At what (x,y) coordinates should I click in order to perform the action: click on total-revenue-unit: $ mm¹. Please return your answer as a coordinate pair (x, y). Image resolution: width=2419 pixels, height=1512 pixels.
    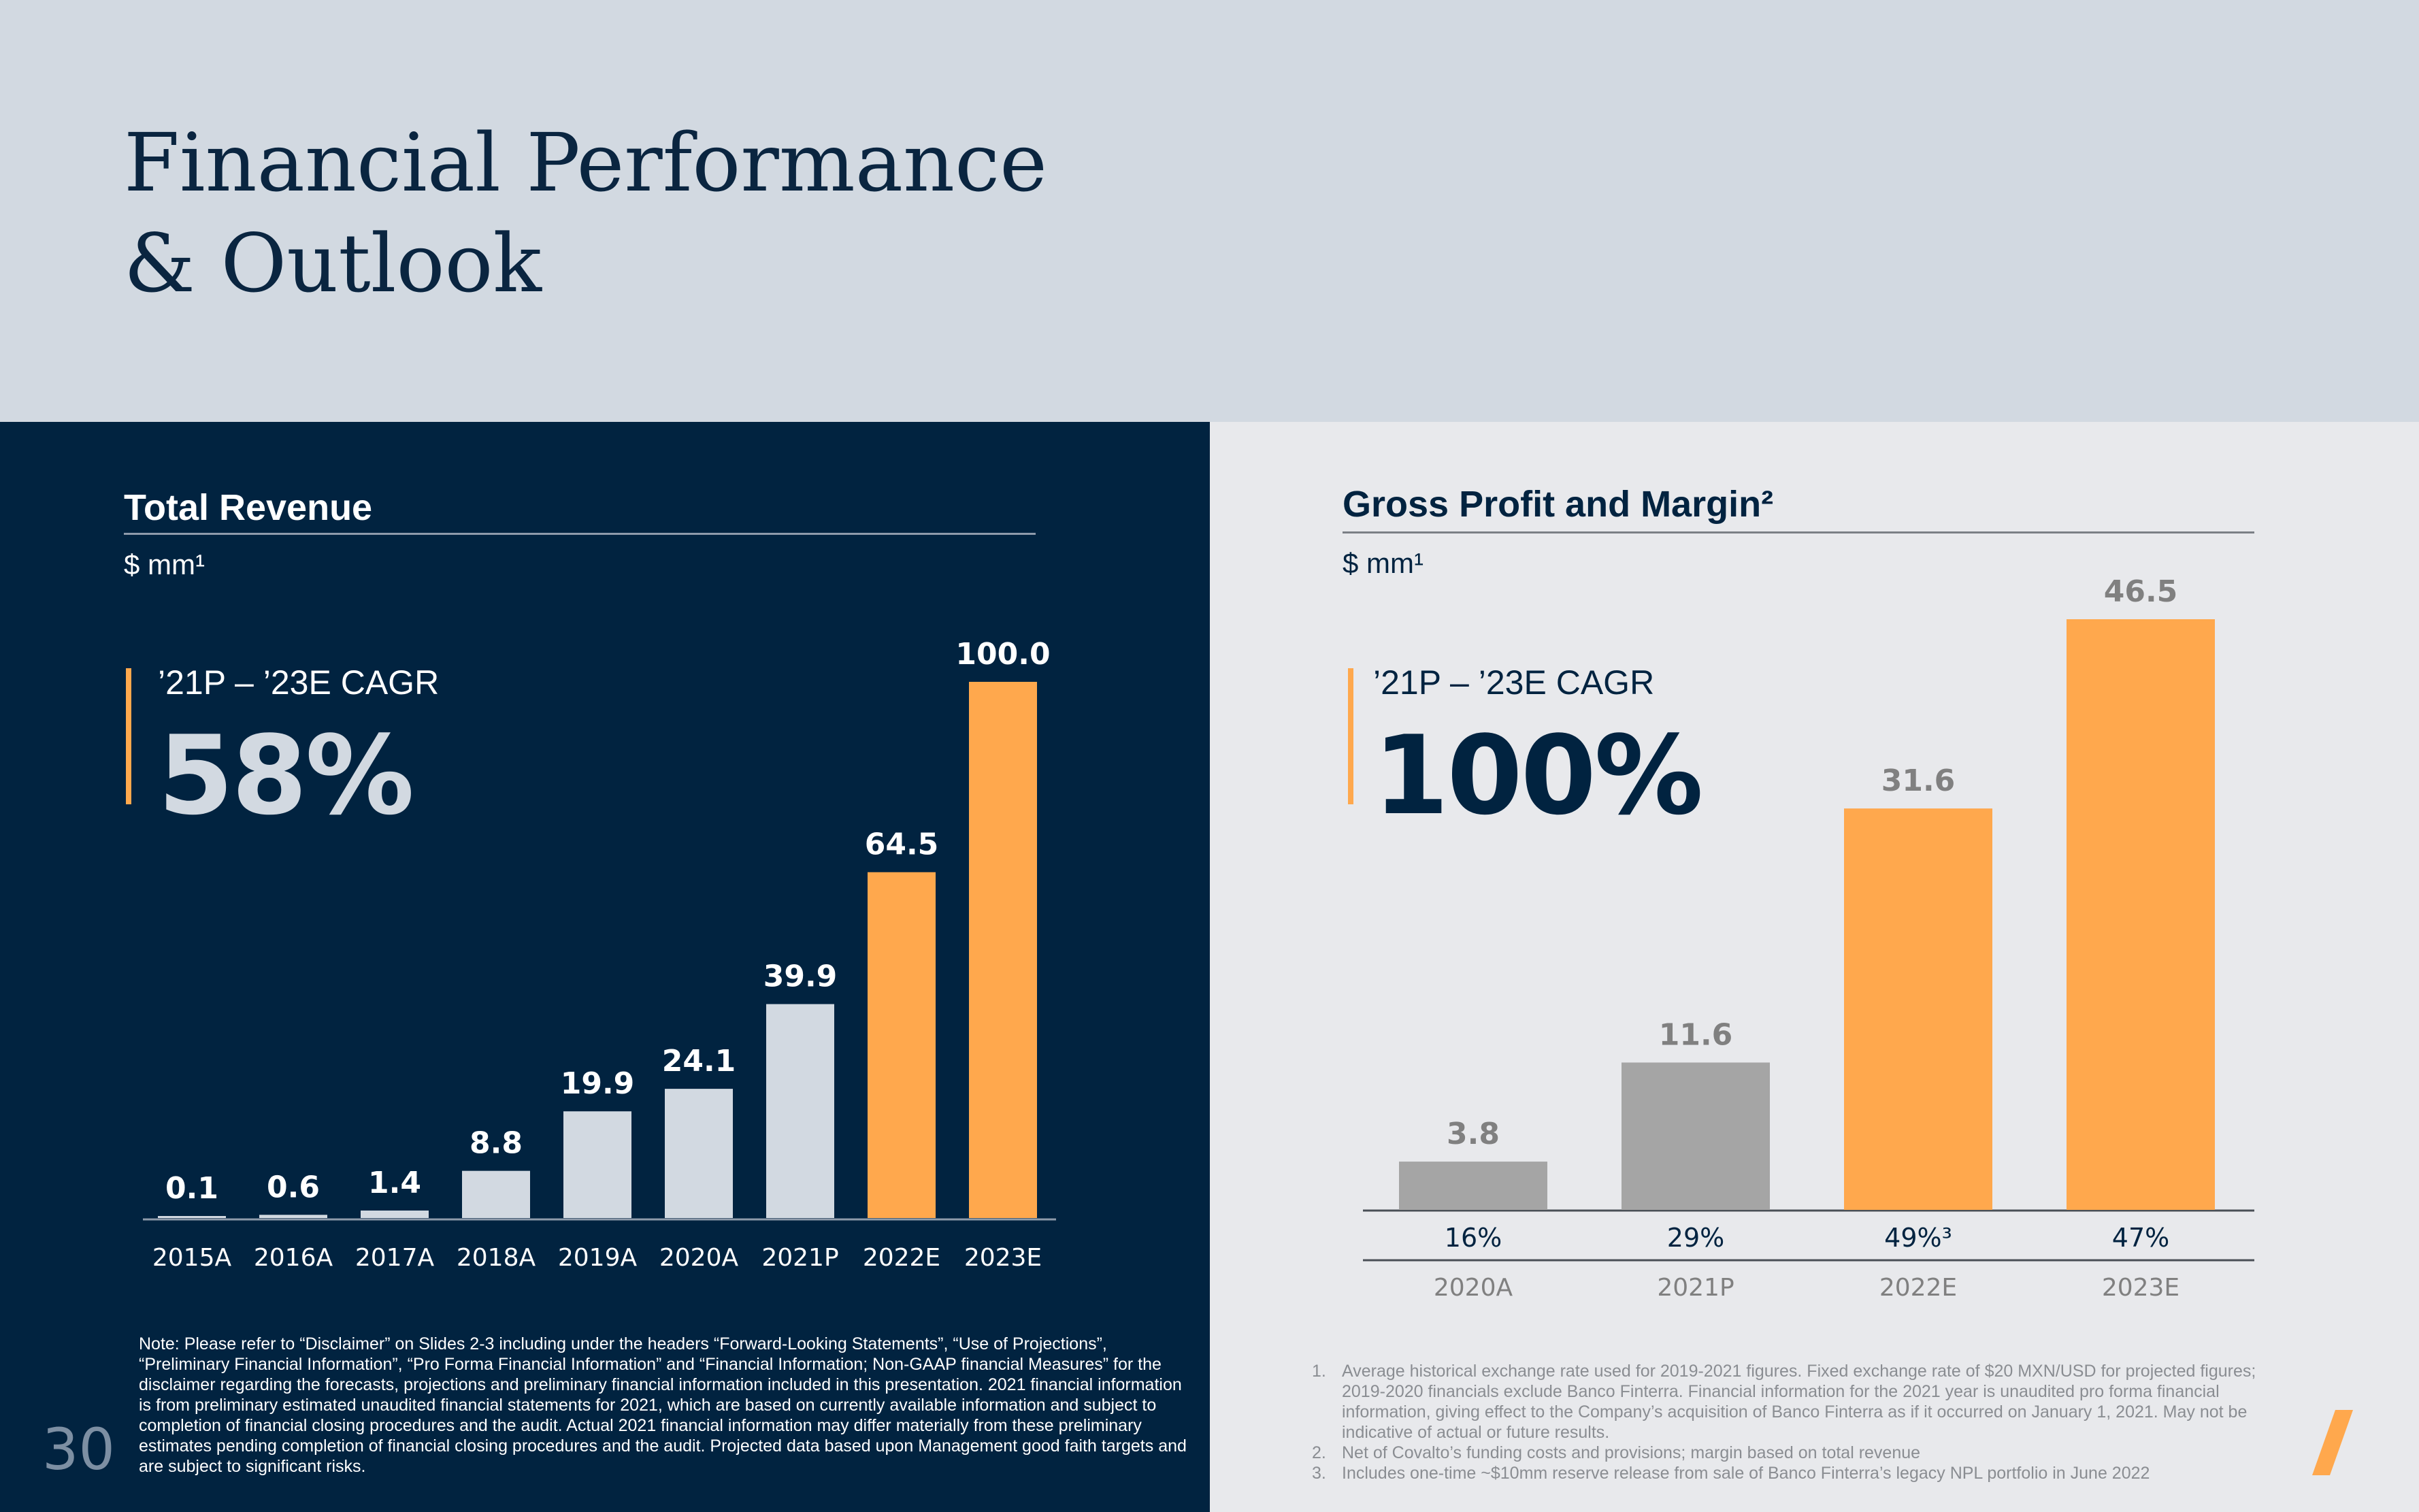
    Looking at the image, I should click on (164, 564).